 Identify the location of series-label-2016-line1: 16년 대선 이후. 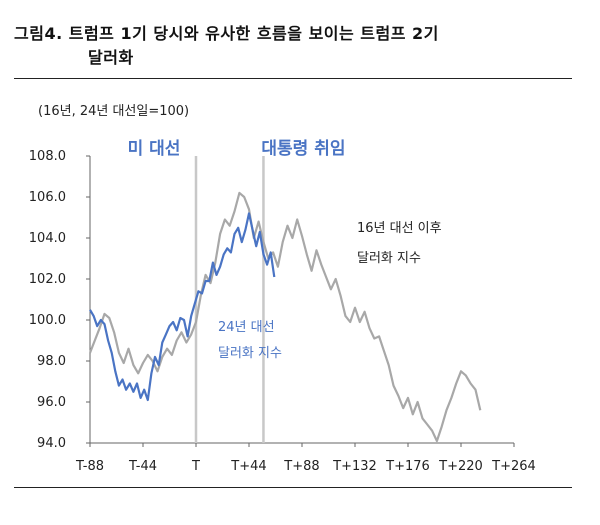
(399, 228).